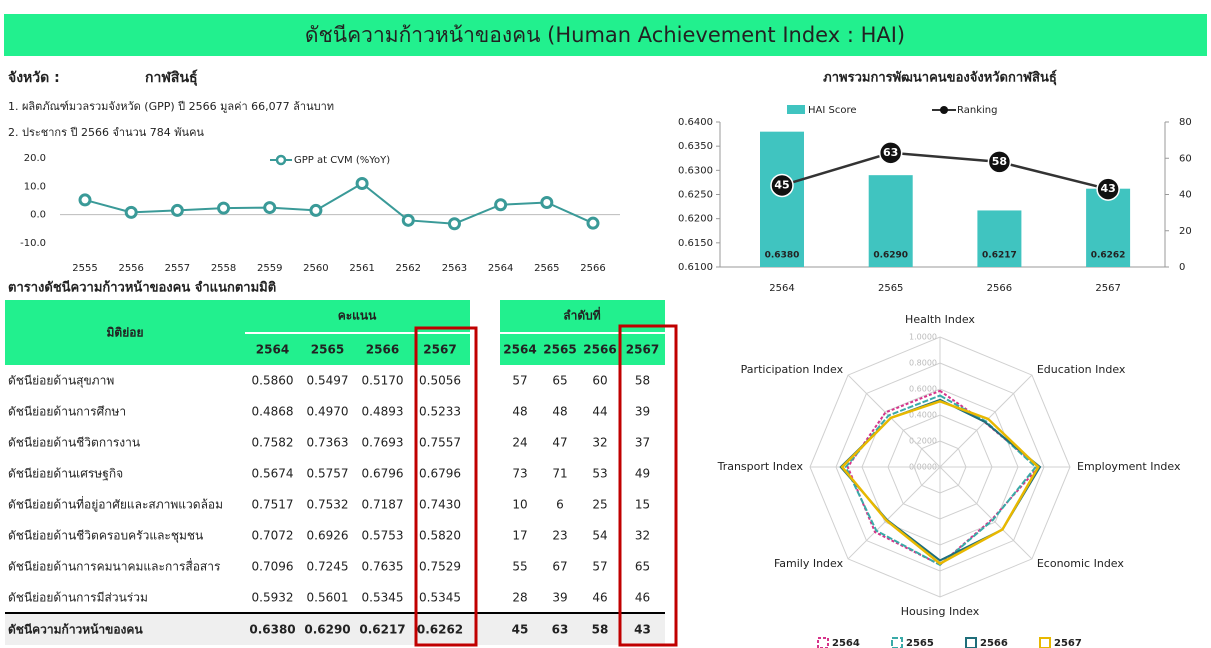 The height and width of the screenshot is (648, 1211). I want to click on score-cell: 0.7430, so click(440, 505).